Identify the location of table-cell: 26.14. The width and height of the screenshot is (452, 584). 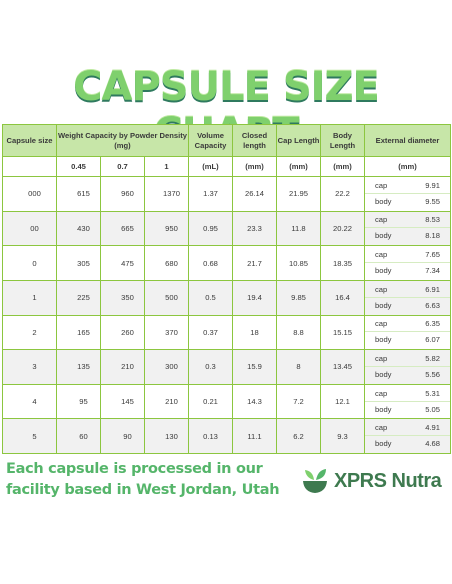
(254, 194).